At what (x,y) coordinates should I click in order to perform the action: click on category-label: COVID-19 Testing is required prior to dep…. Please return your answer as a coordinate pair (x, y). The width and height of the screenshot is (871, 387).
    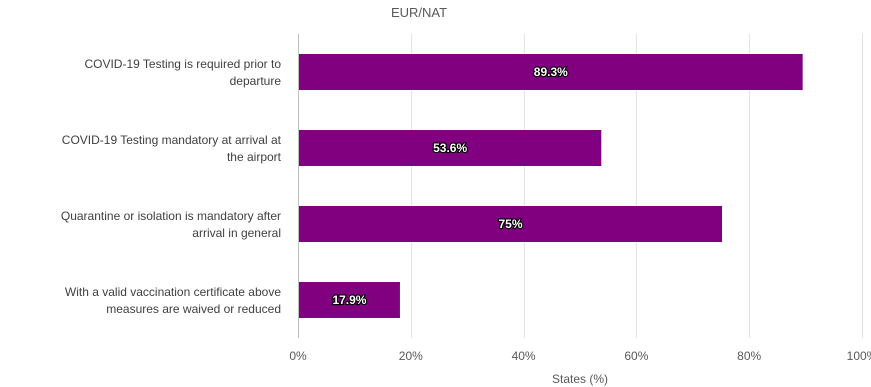
    Looking at the image, I should click on (182, 72).